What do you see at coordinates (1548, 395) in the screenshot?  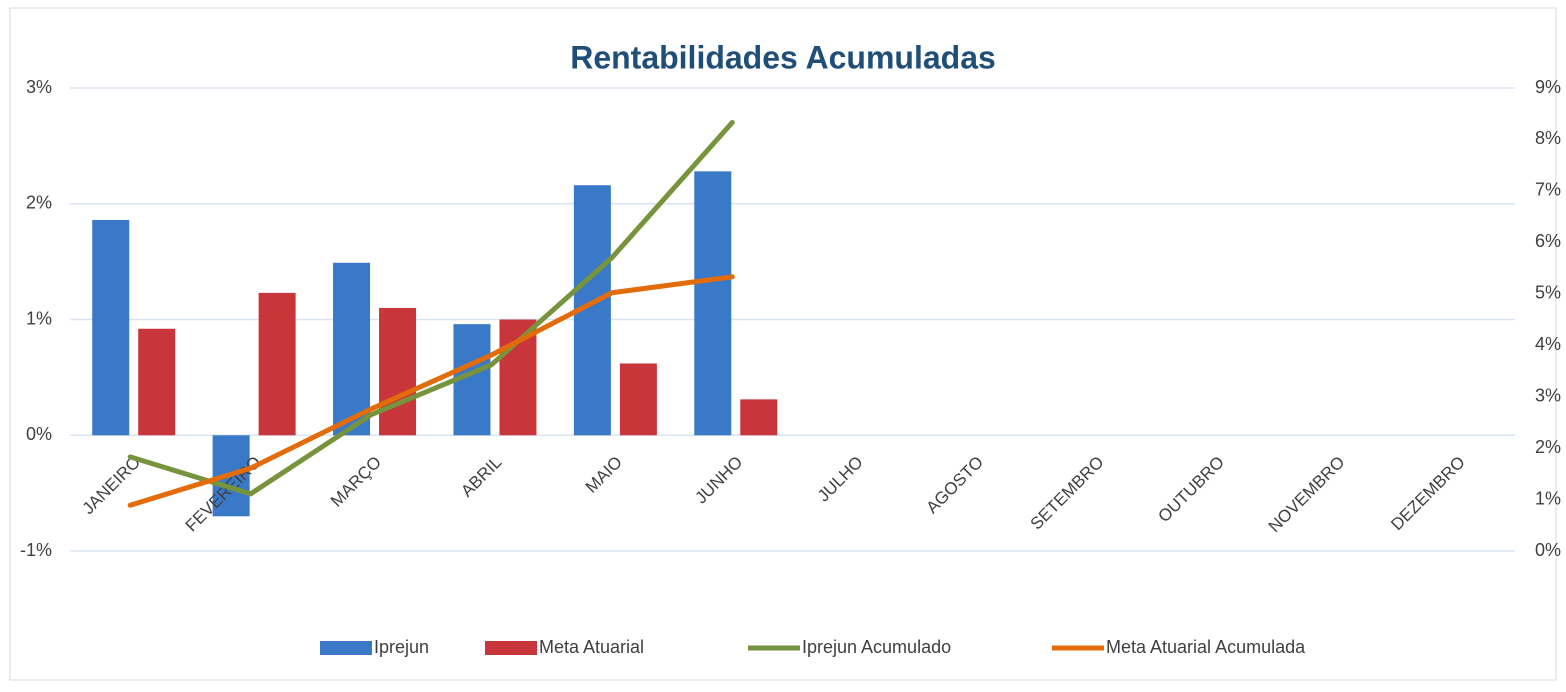 I see `y2-tick-label: 3%` at bounding box center [1548, 395].